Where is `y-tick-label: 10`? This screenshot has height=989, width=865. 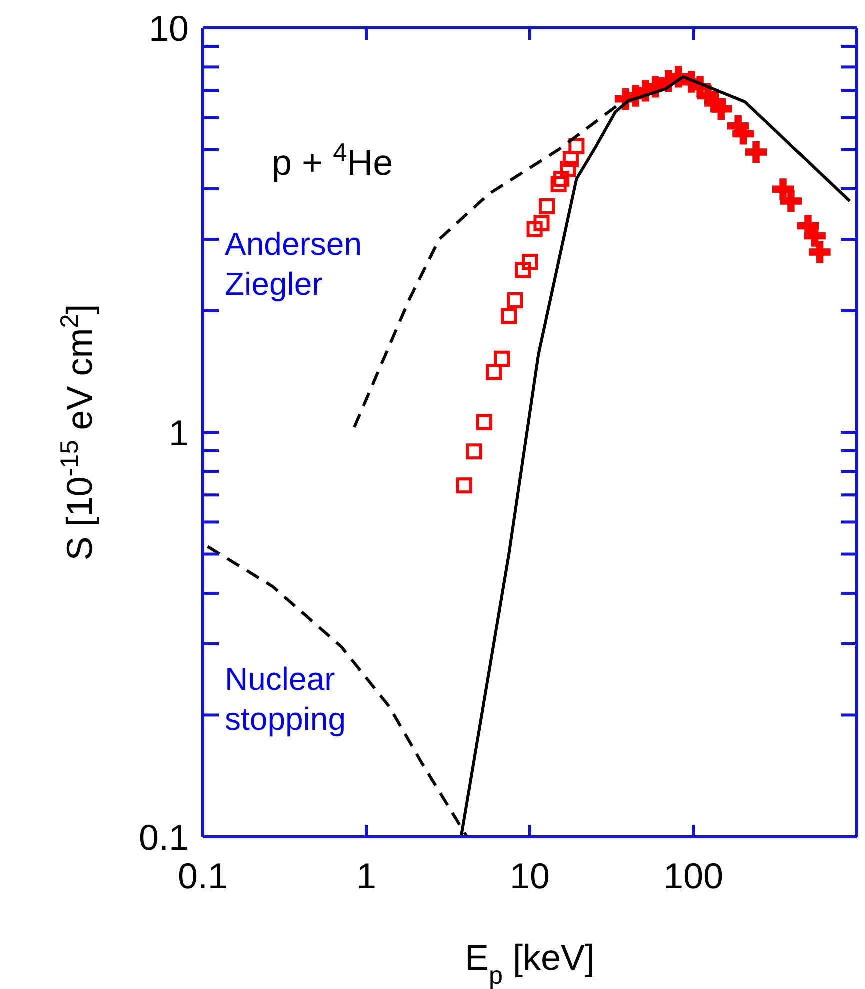 y-tick-label: 10 is located at coordinates (168, 28).